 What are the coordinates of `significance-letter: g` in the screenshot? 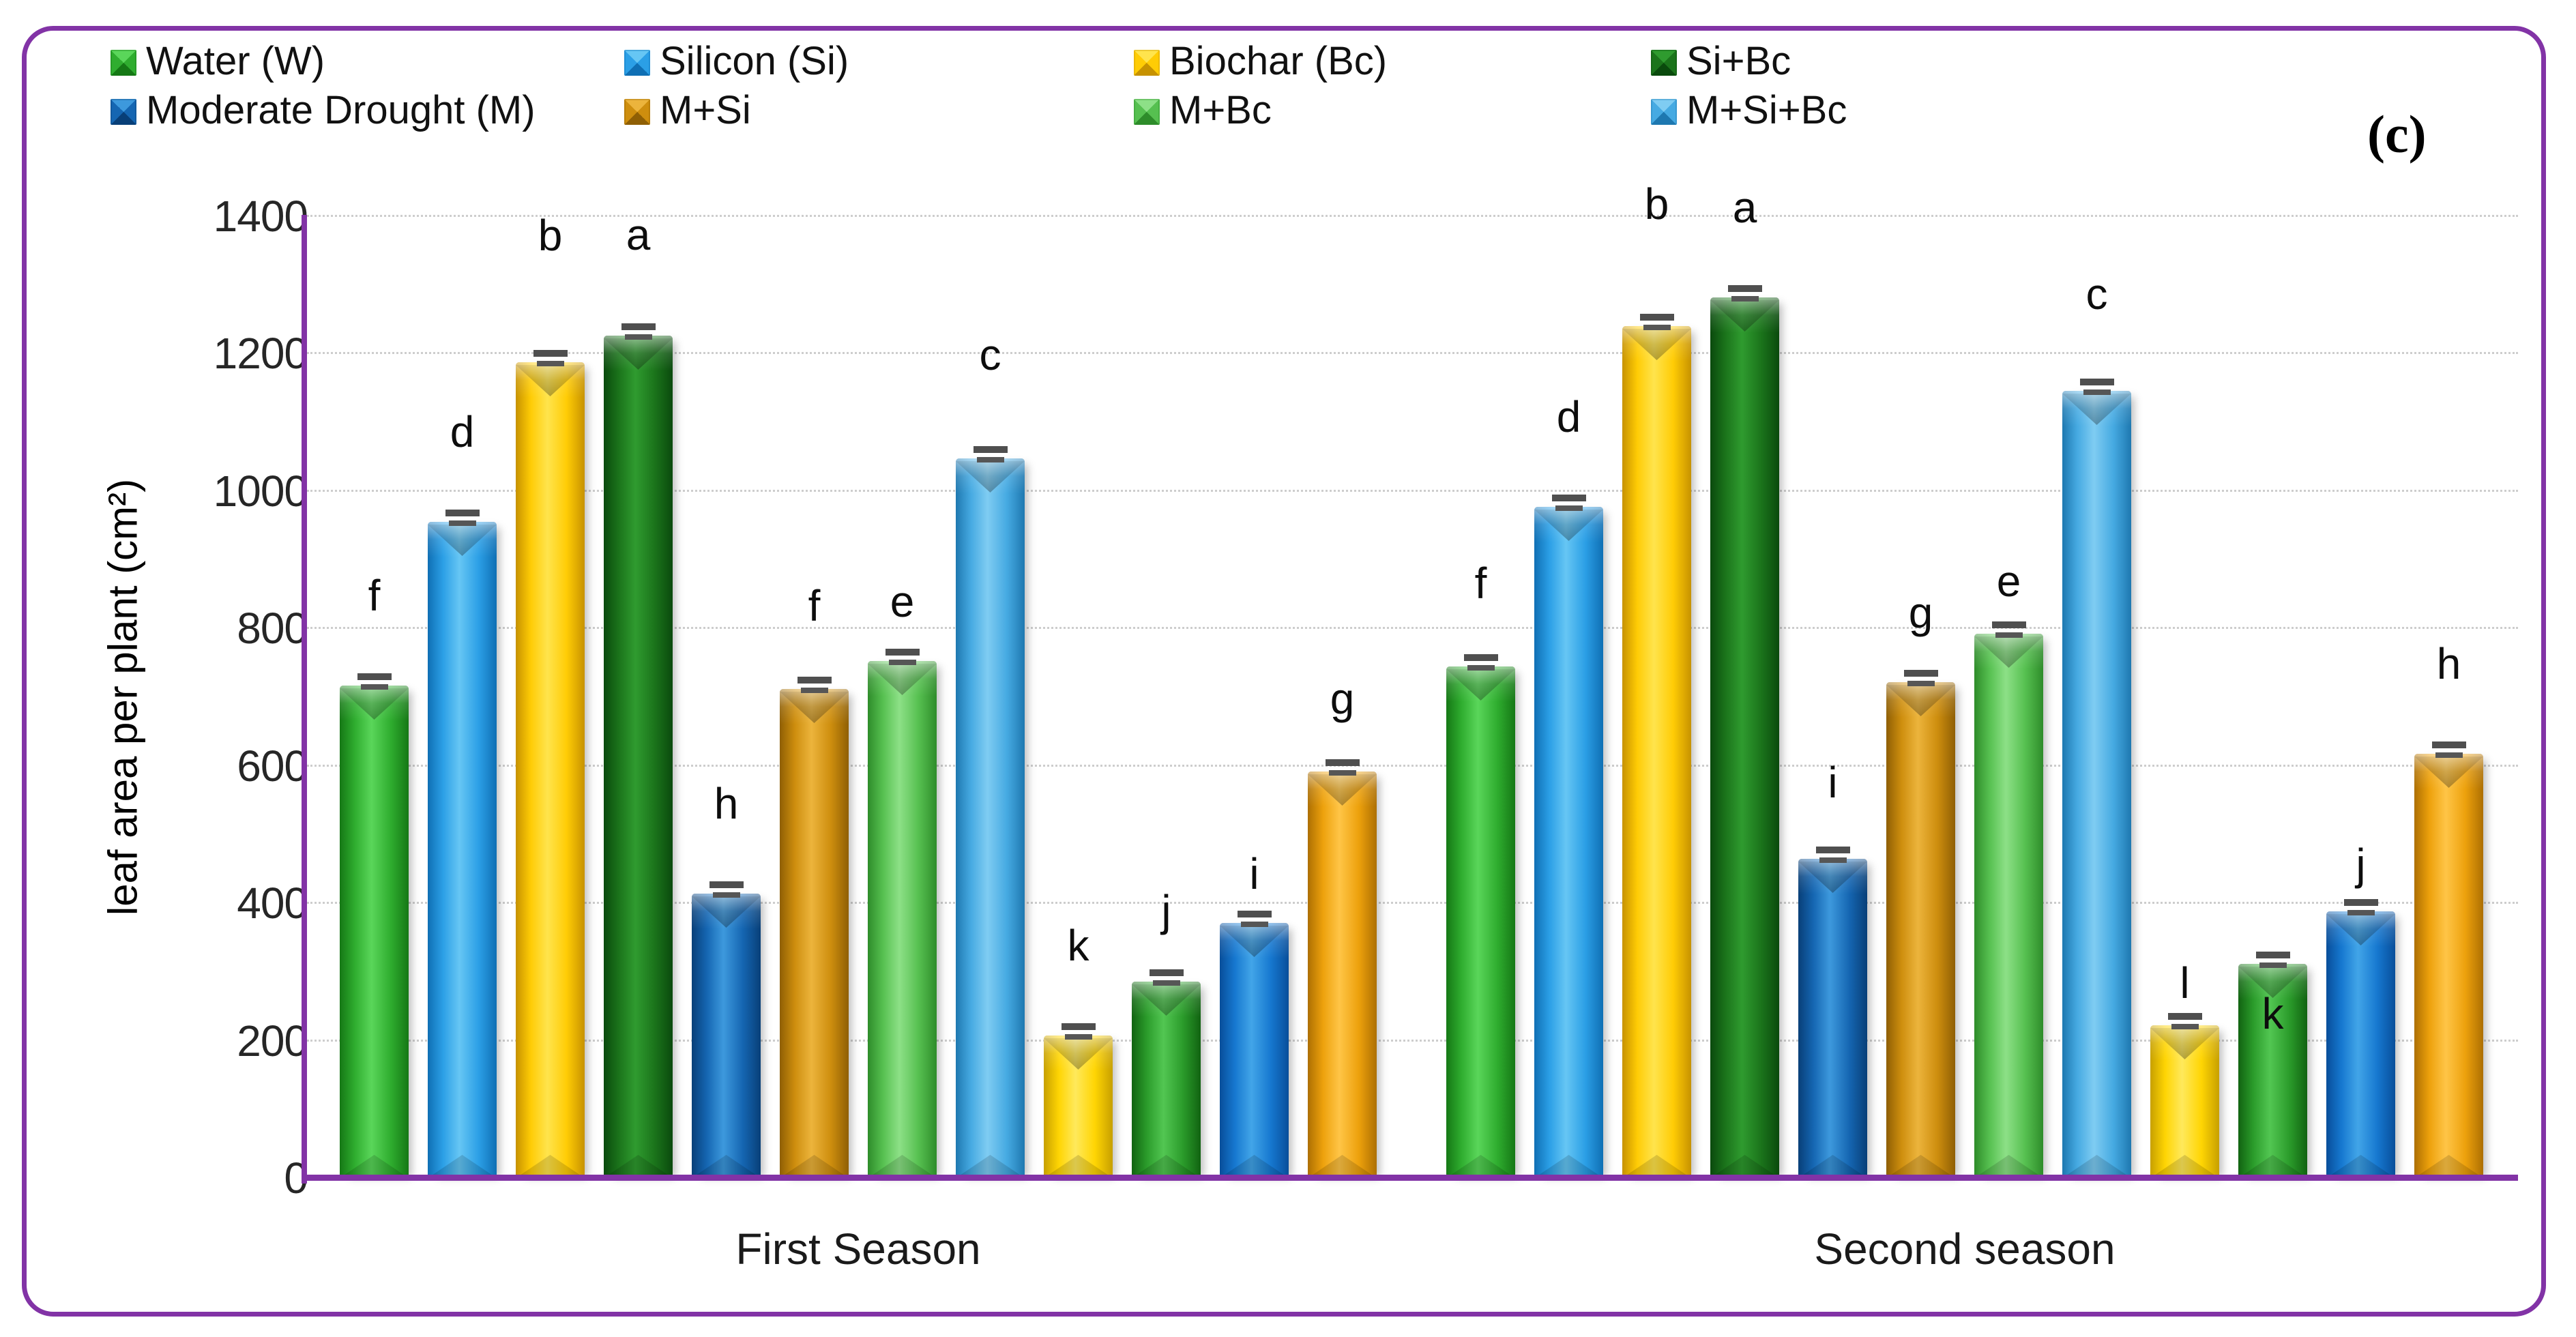 It's located at (1920, 612).